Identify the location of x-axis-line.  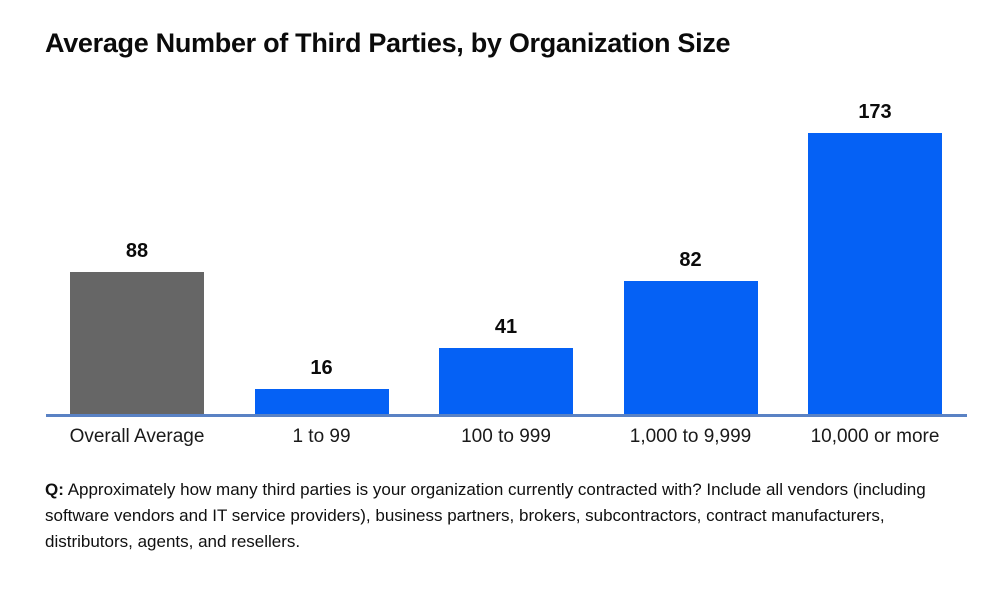
(506, 415).